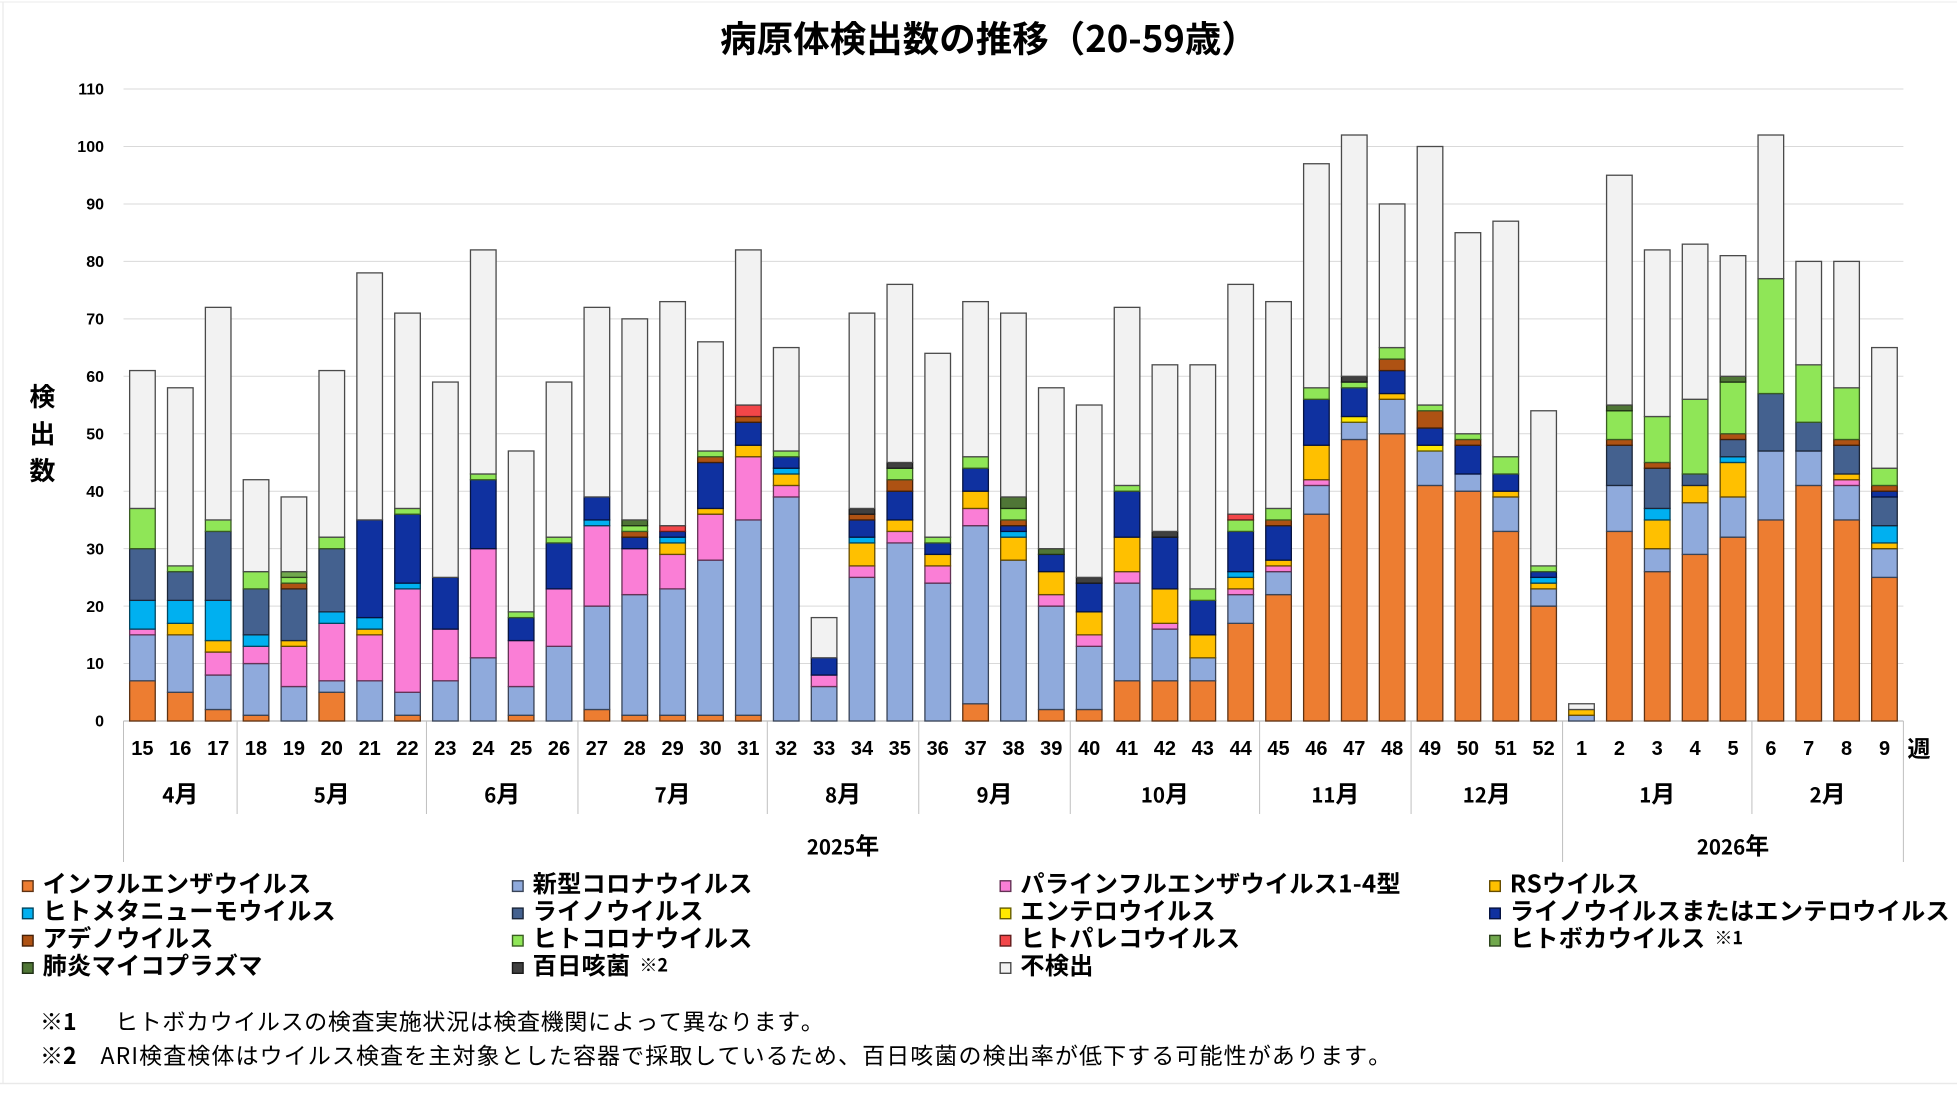 This screenshot has height=1094, width=1957. What do you see at coordinates (559, 749) in the screenshot?
I see `svg-text: 26` at bounding box center [559, 749].